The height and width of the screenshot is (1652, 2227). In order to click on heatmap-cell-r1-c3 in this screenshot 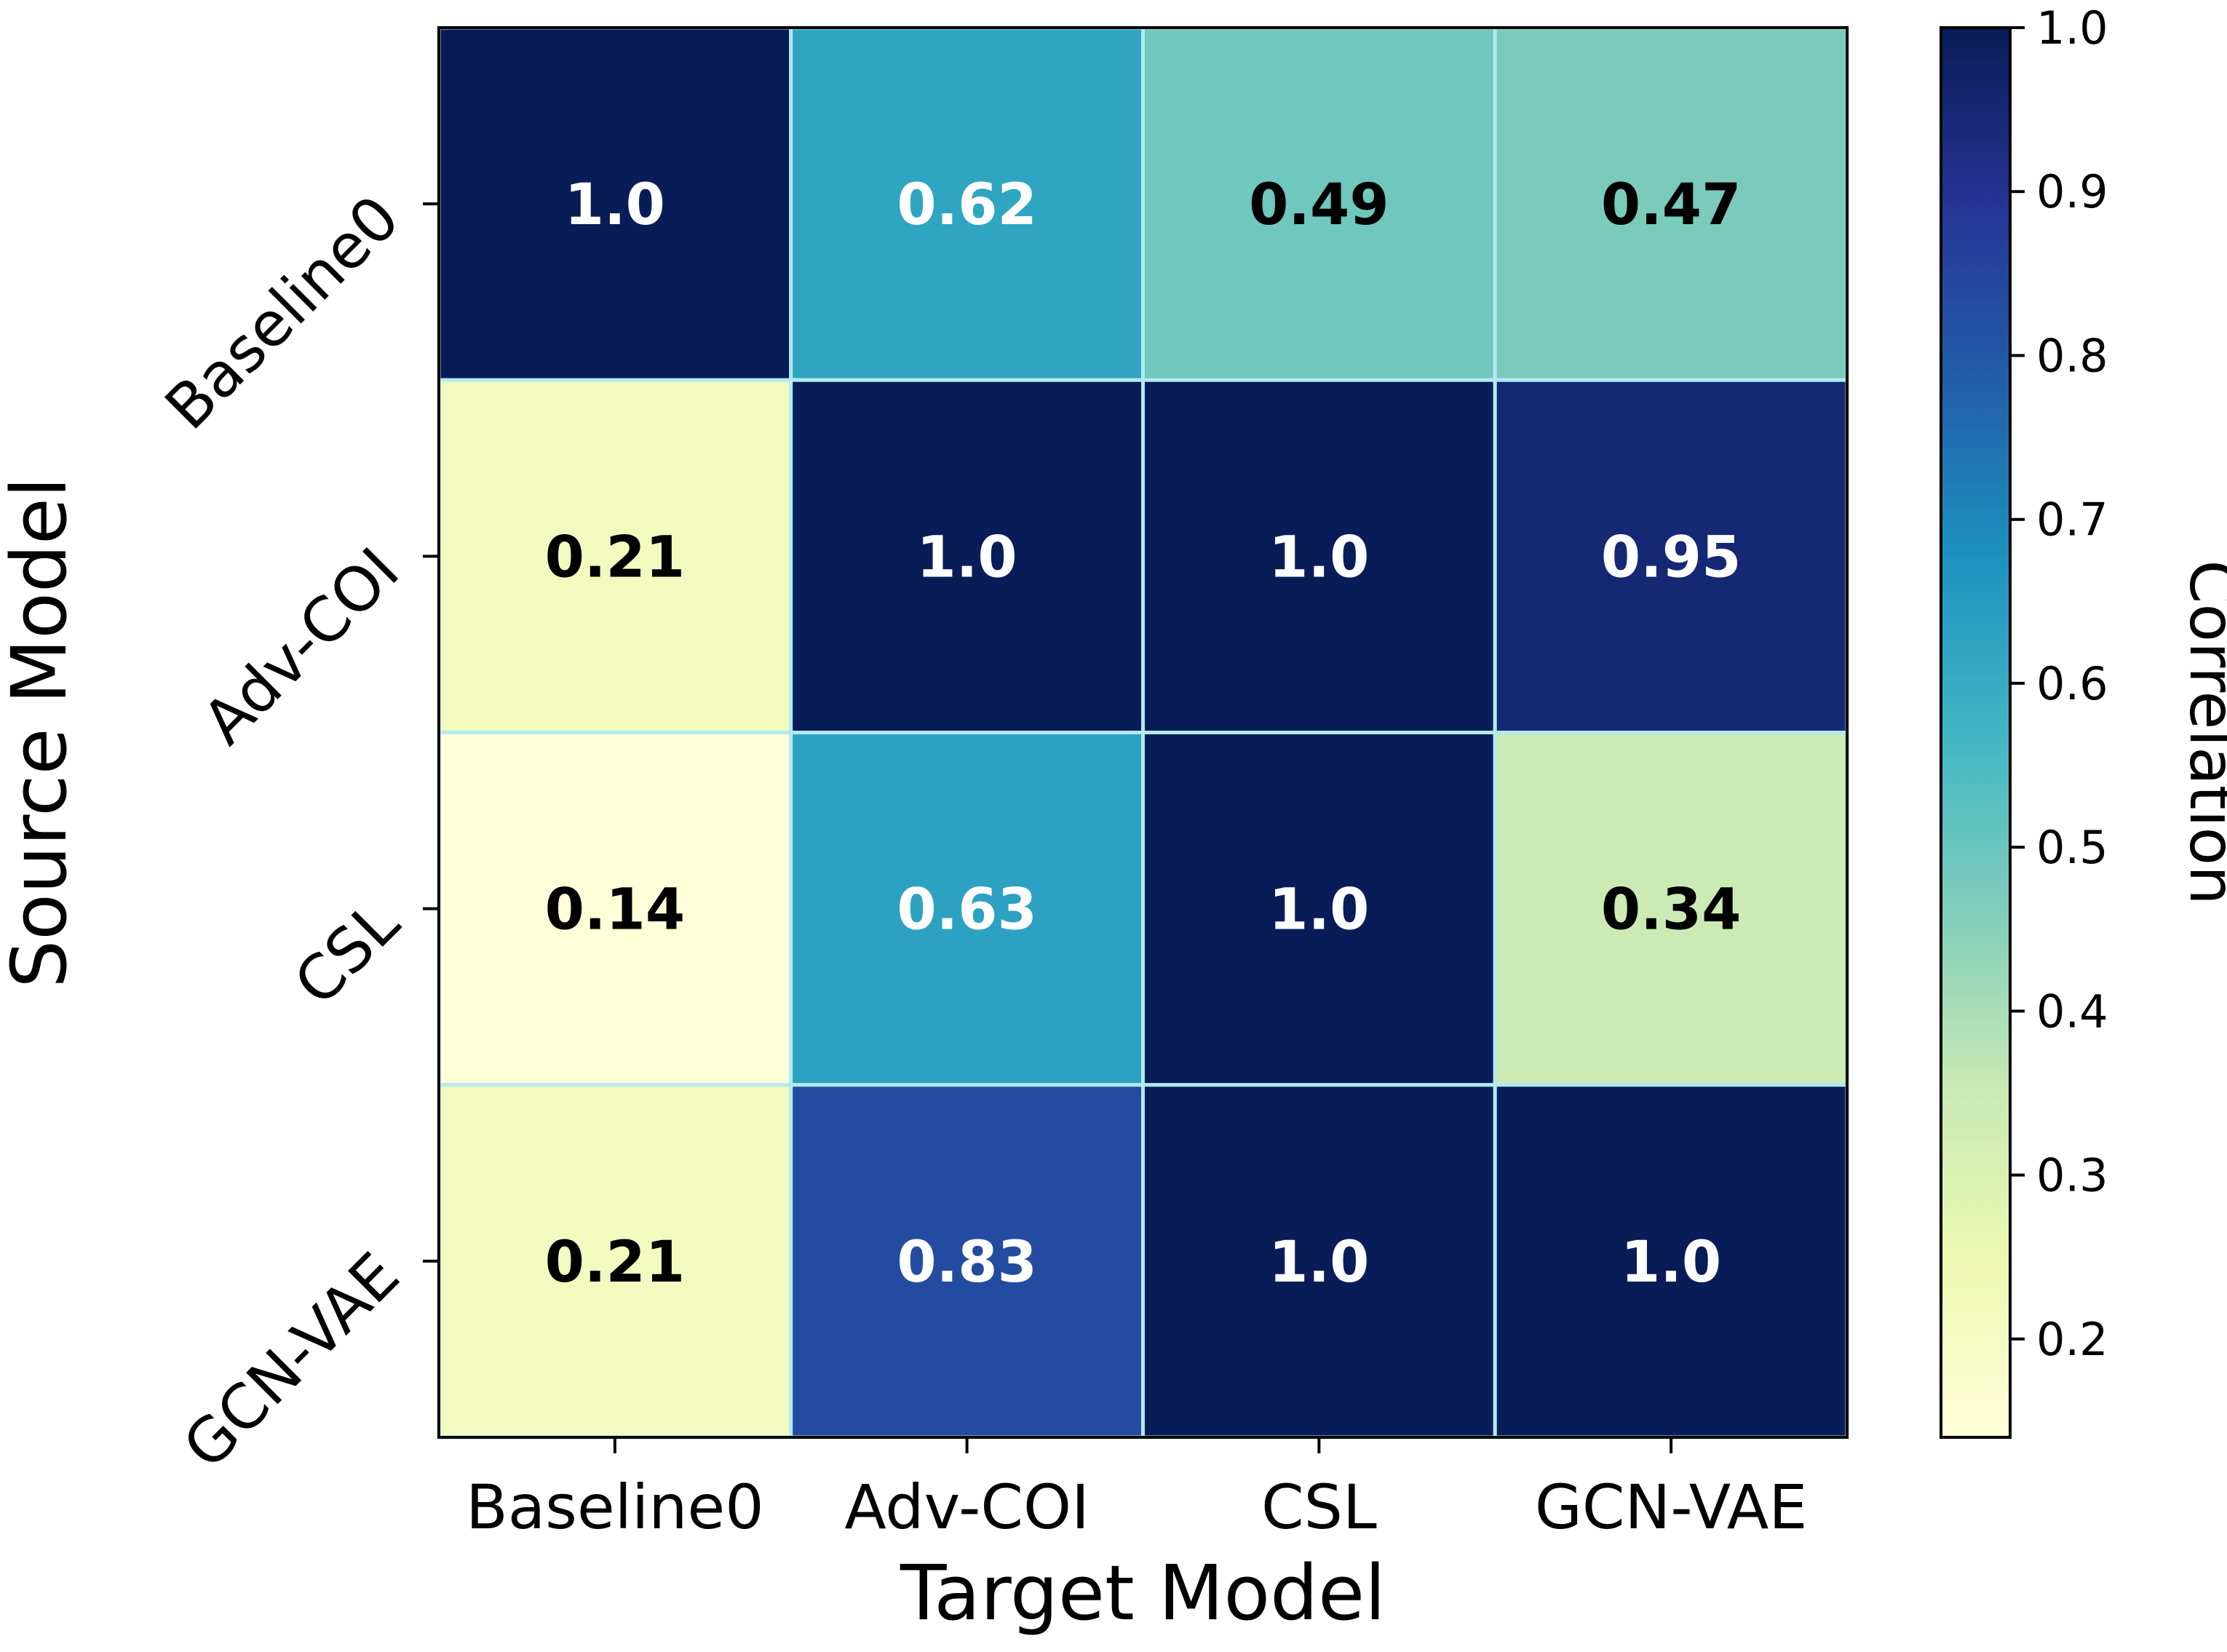, I will do `click(1671, 556)`.